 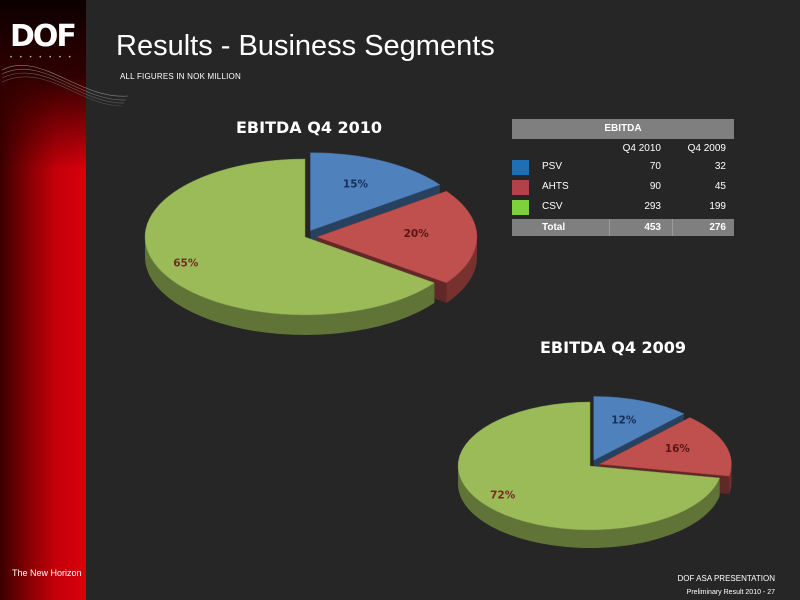 I want to click on row-value-q4-2009: 276, so click(x=717, y=227).